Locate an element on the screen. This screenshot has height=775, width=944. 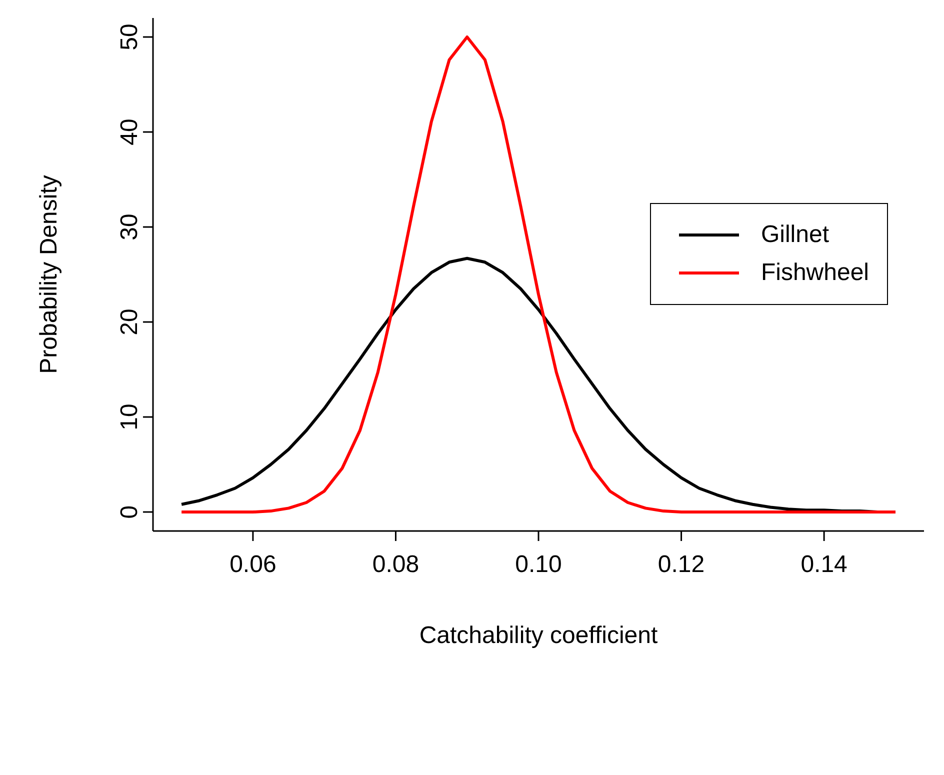
x-tick-label: 0.14 is located at coordinates (824, 564).